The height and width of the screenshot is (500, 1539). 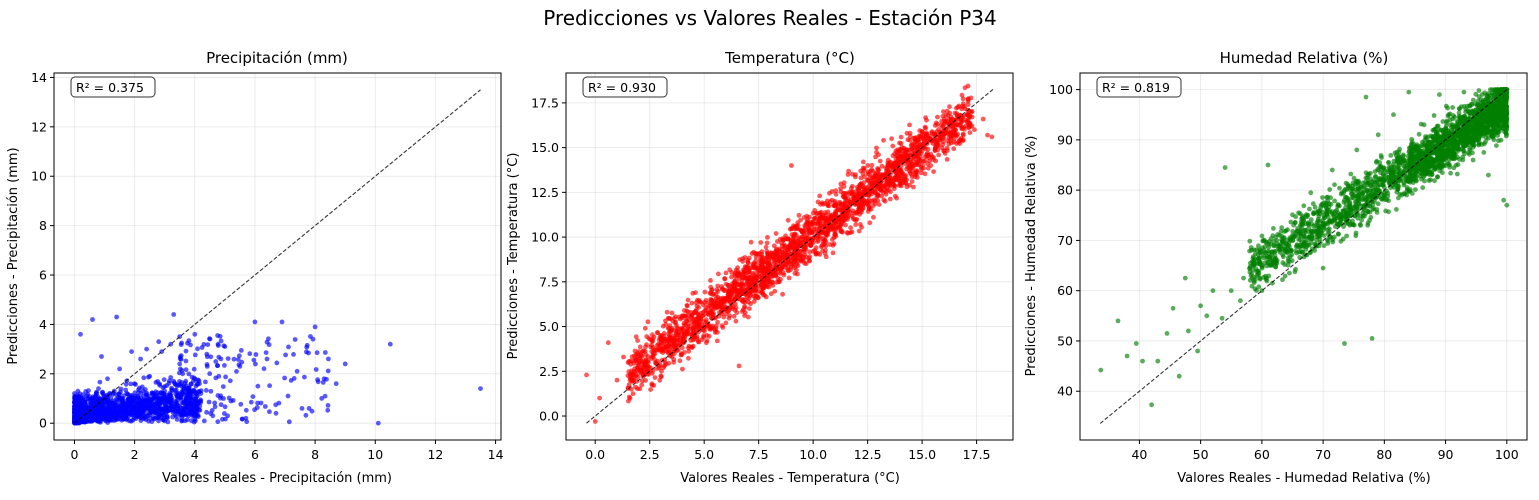 What do you see at coordinates (287, 451) in the screenshot?
I see `x-ticks: 0 2 4 6 8 10 12 14` at bounding box center [287, 451].